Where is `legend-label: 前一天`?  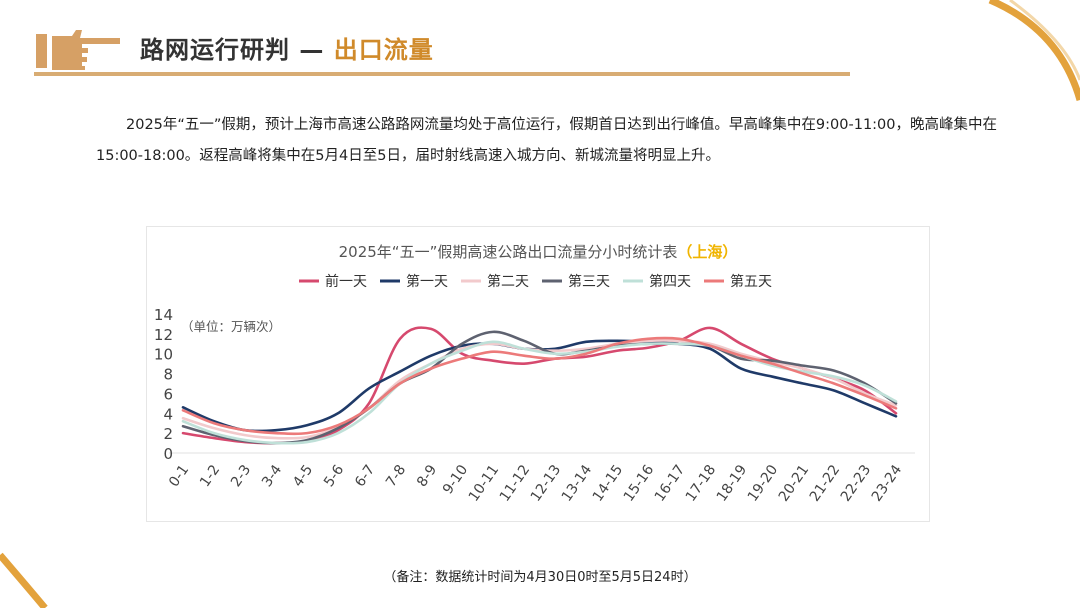
legend-label: 前一天 is located at coordinates (346, 281).